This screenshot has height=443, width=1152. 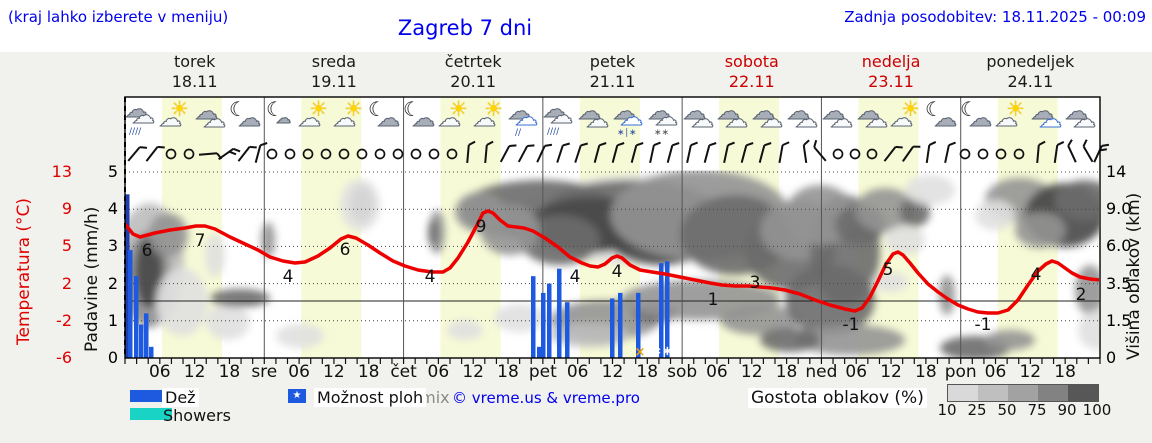 What do you see at coordinates (1119, 320) in the screenshot?
I see `cloud-tick: 1.5` at bounding box center [1119, 320].